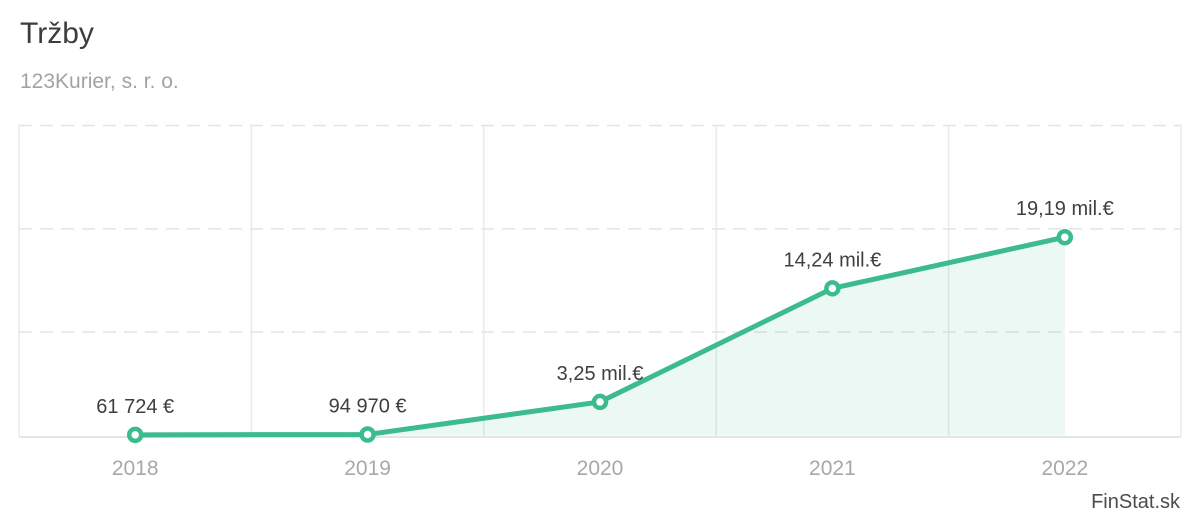 The width and height of the screenshot is (1200, 520). I want to click on company-name: 123Kurier, s. r. o., so click(99, 81).